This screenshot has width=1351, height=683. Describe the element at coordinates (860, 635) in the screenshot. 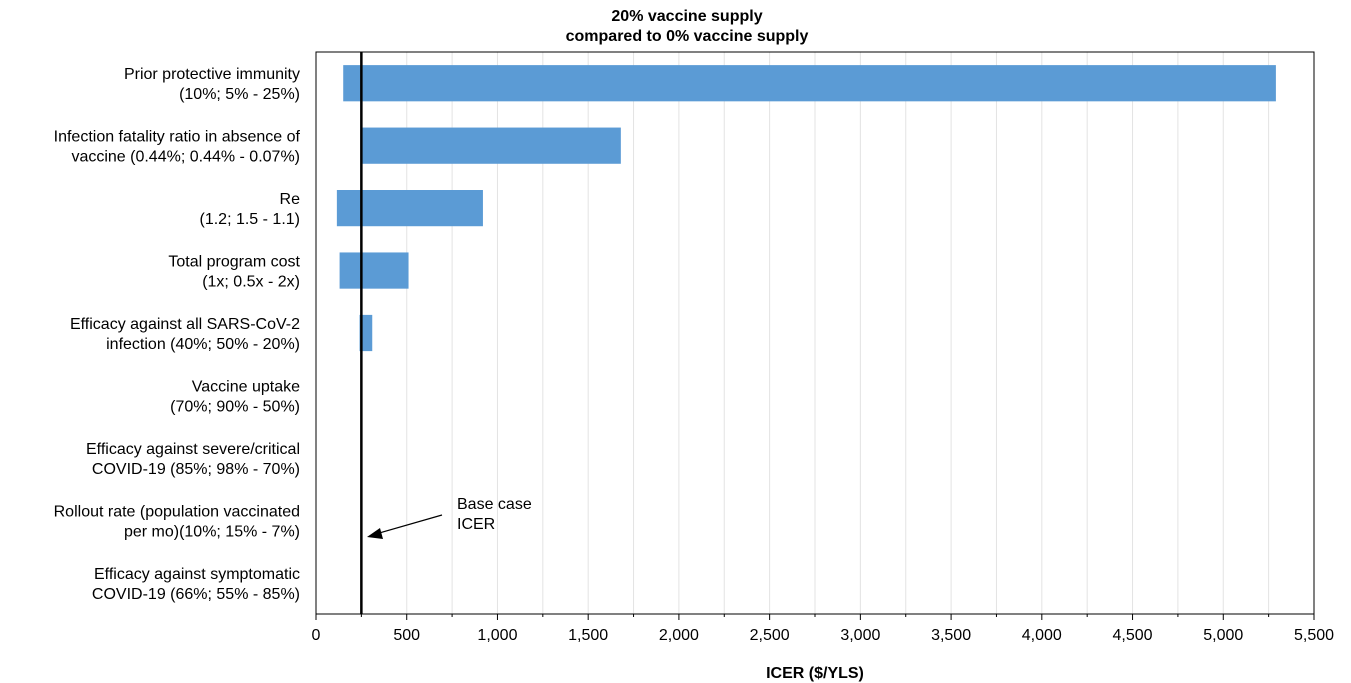

I see `x-tick-label: 3,000` at that location.